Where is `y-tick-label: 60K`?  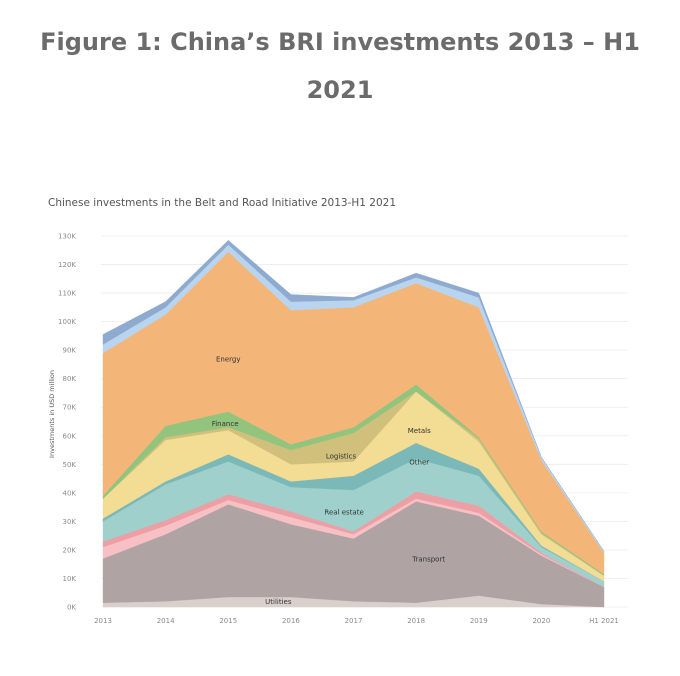 y-tick-label: 60K is located at coordinates (70, 436).